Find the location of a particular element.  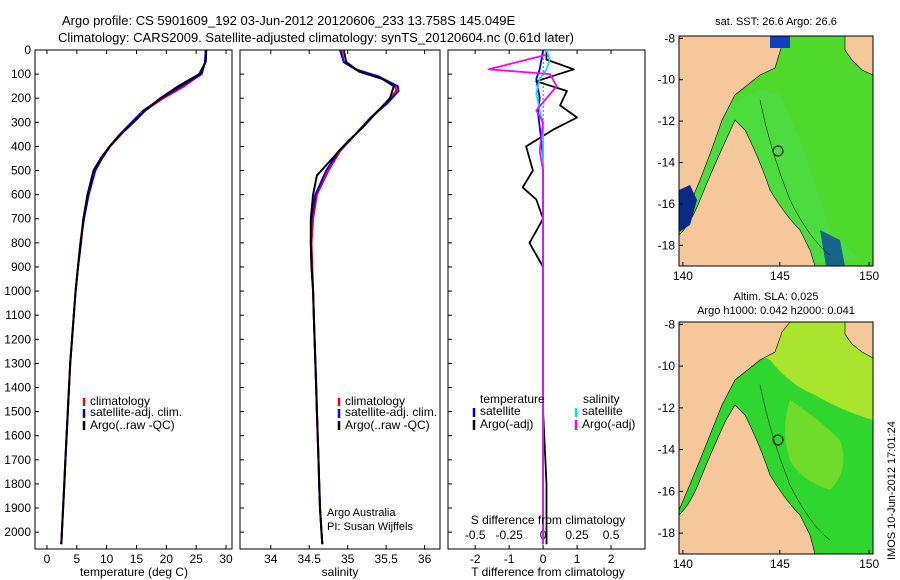

sla-map-frame is located at coordinates (776, 438).